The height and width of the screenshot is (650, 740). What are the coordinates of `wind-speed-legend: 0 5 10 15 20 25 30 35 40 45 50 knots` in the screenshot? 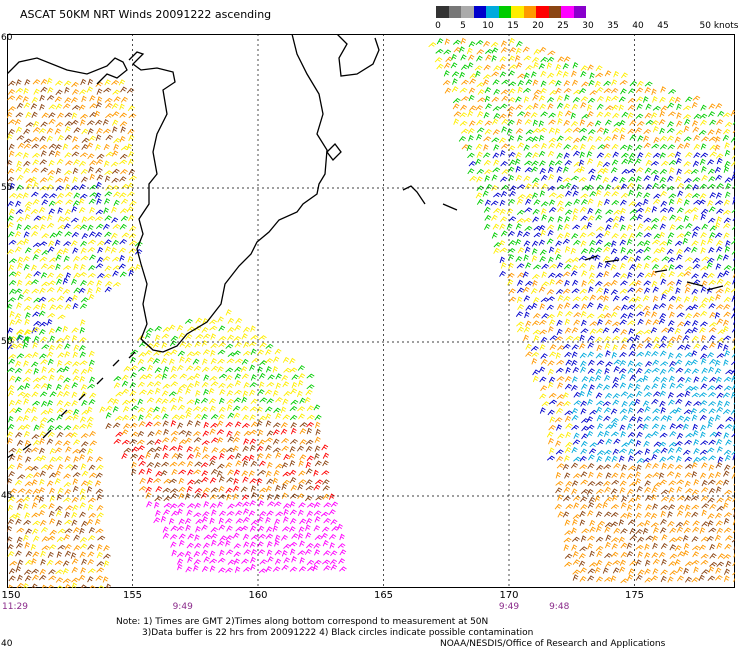 It's located at (587, 20).